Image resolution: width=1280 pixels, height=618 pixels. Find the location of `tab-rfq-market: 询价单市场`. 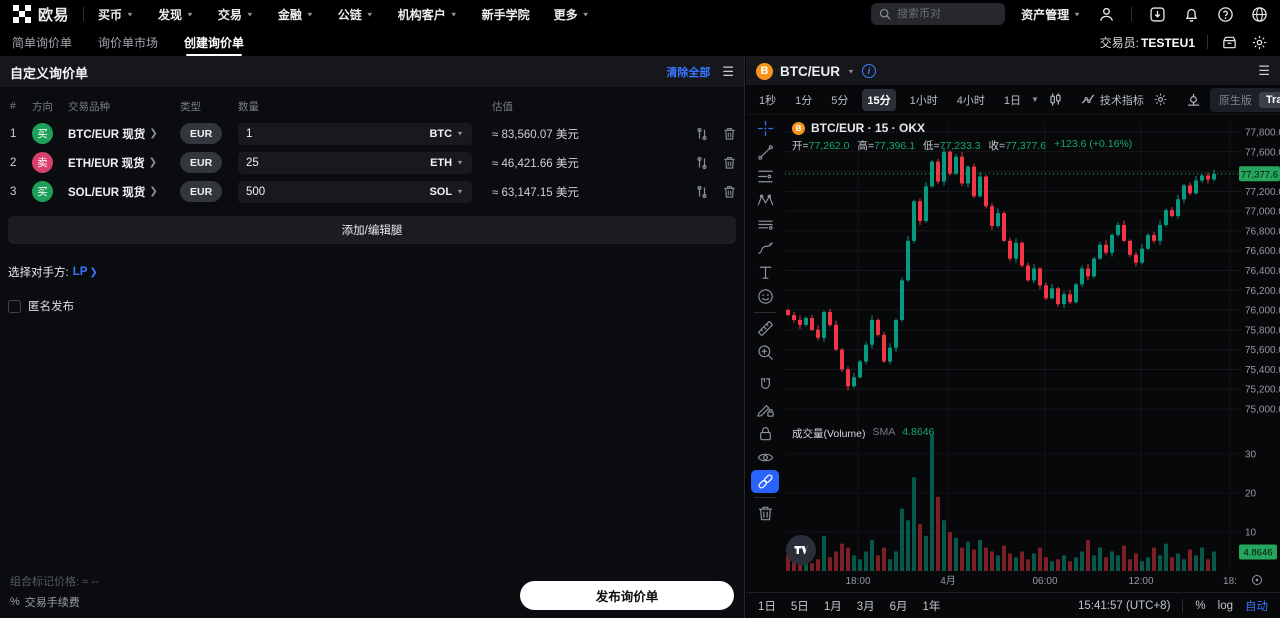

tab-rfq-market: 询价单市场 is located at coordinates (128, 42).